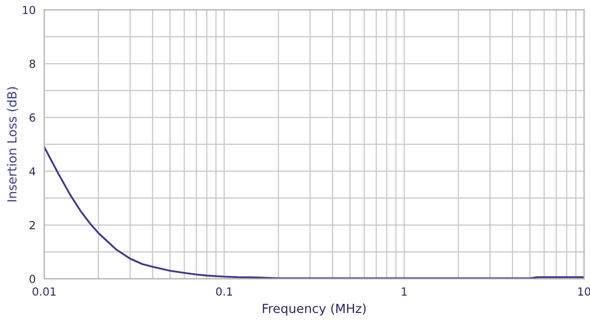 This screenshot has width=590, height=328. What do you see at coordinates (224, 291) in the screenshot?
I see `x-tick-label: 0.1` at bounding box center [224, 291].